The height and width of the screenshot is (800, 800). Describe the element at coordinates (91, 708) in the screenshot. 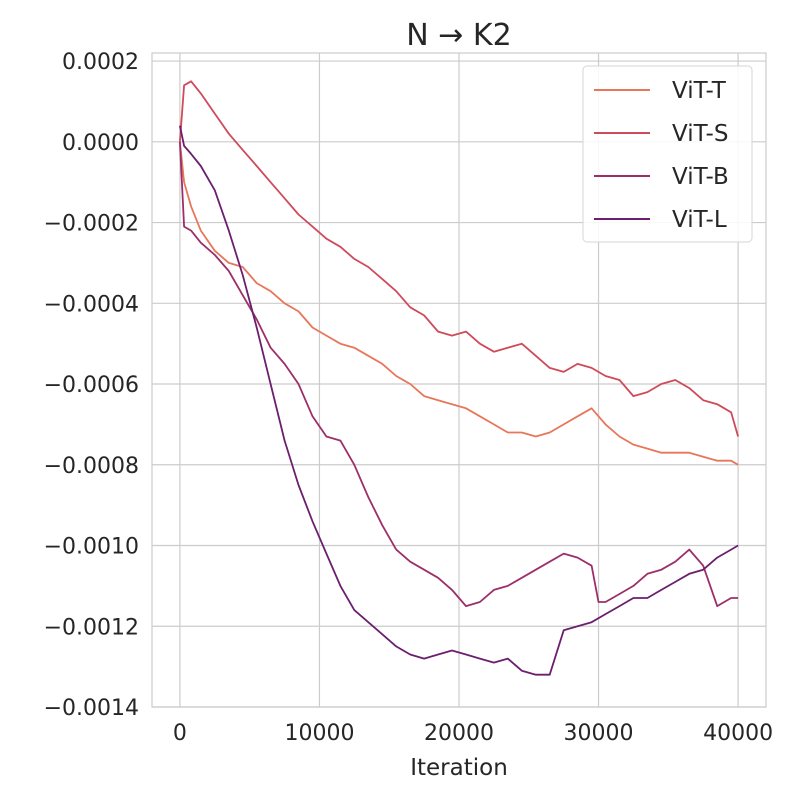

I see `y-tick-label: −0.0014` at that location.